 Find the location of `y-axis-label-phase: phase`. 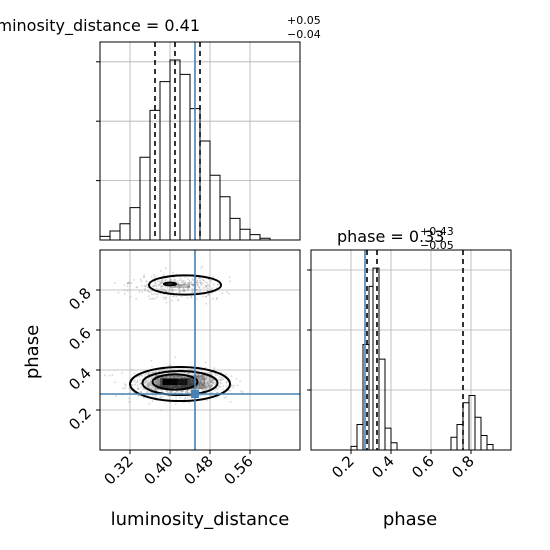

y-axis-label-phase: phase is located at coordinates (32, 352).